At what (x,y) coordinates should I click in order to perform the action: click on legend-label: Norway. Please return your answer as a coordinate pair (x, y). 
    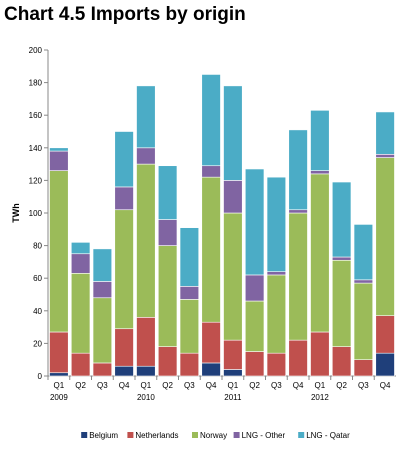
    Looking at the image, I should click on (213, 435).